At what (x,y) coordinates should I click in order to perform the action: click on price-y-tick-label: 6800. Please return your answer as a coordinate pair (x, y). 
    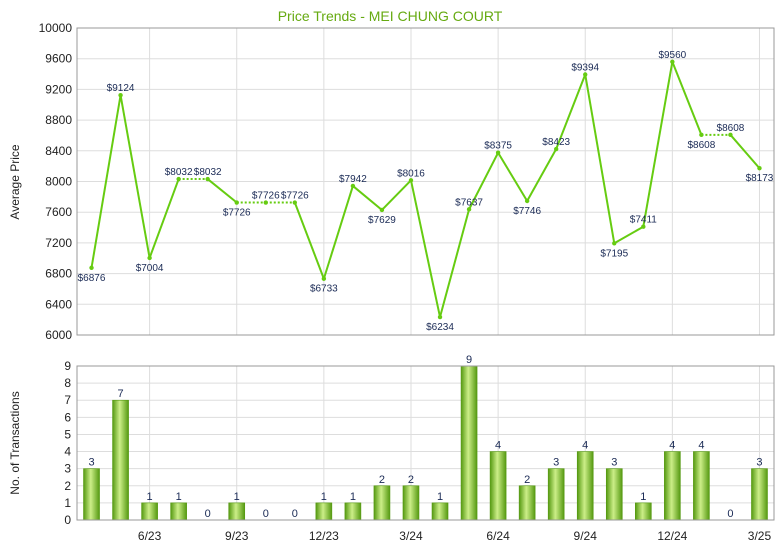
    Looking at the image, I should click on (58, 274).